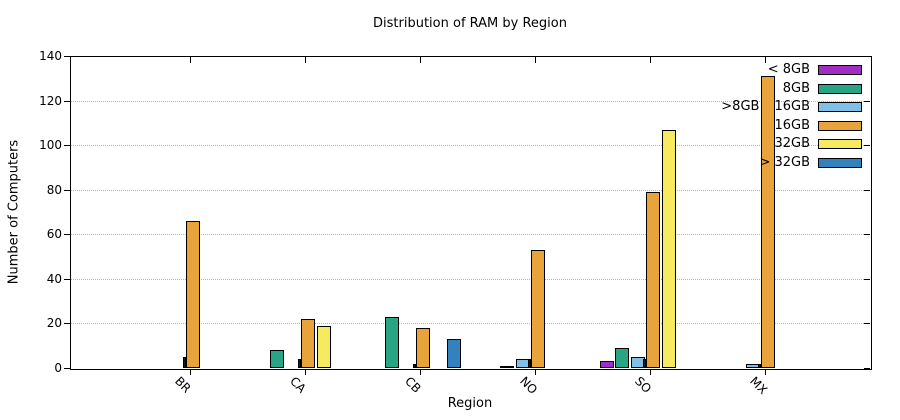  I want to click on bar-unlabeled-SO, so click(644, 363).